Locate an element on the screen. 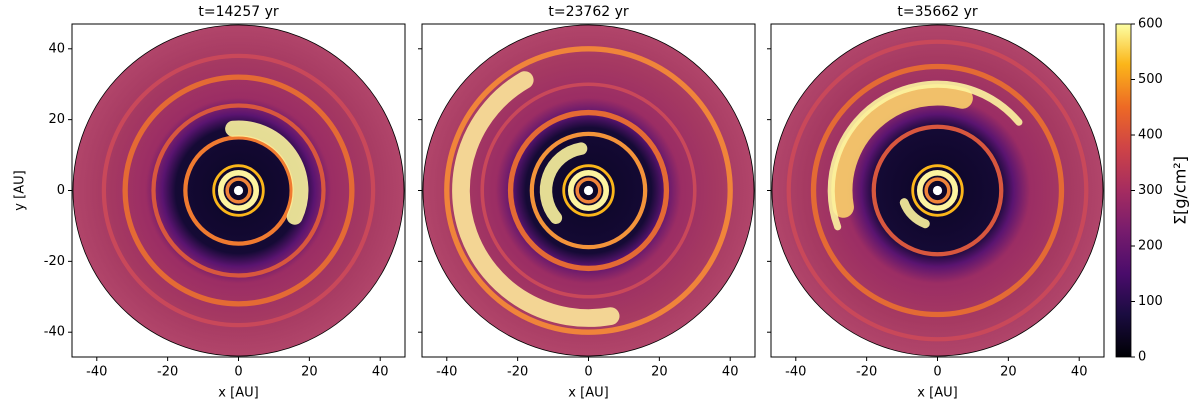 This screenshot has height=400, width=1200. y-tick-label: 20 is located at coordinates (56, 119).